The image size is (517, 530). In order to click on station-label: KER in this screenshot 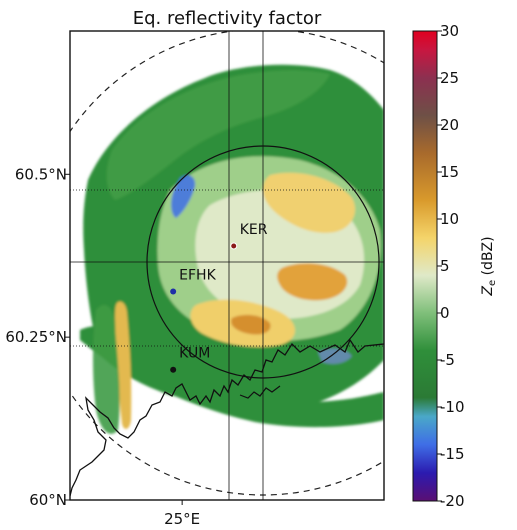, I will do `click(254, 230)`.